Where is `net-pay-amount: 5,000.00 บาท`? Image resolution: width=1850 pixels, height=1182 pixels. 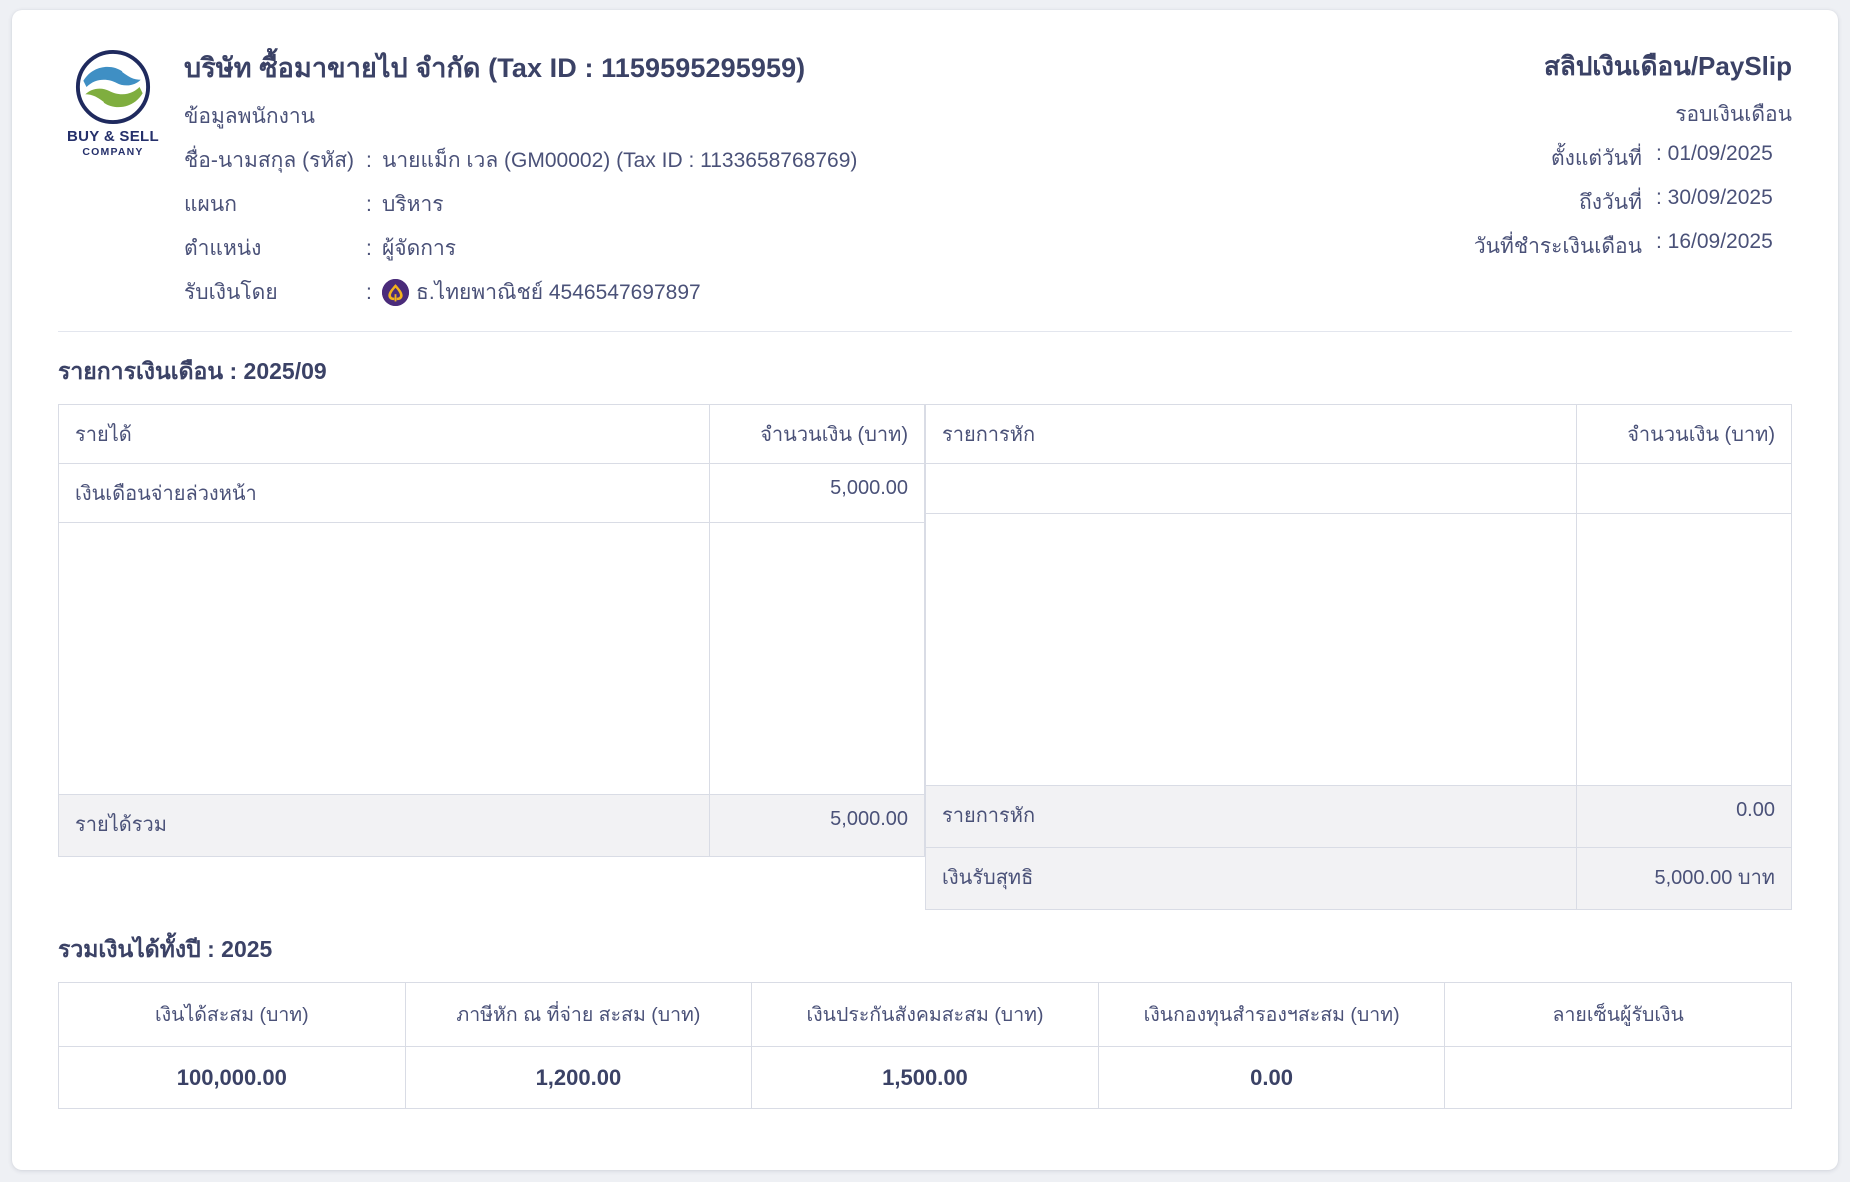 net-pay-amount: 5,000.00 บาท is located at coordinates (1684, 878).